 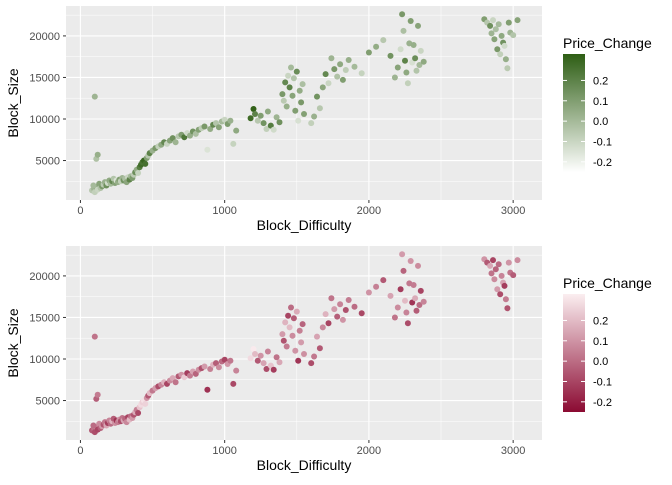 What do you see at coordinates (602, 382) in the screenshot?
I see `colorbar-label: -0.1` at bounding box center [602, 382].